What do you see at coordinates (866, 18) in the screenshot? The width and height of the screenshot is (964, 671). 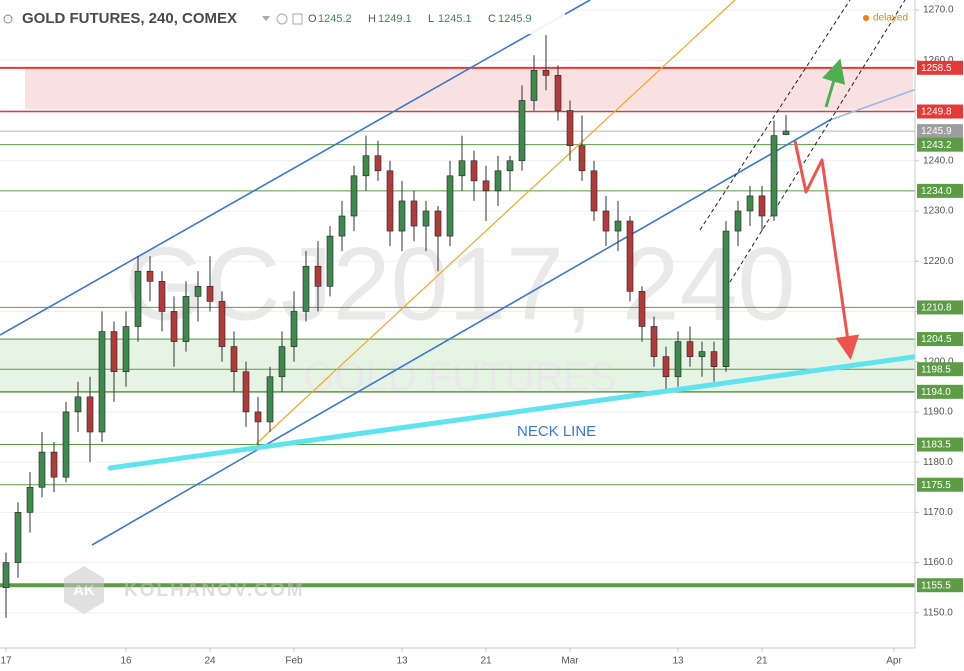 I see `status-dot` at bounding box center [866, 18].